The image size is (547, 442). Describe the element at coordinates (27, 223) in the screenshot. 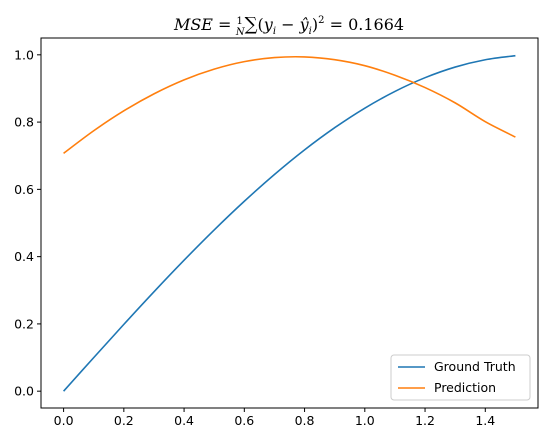

I see `y-axis: 0.0 0.2 0.4 0.6 0.8 1.0` at that location.